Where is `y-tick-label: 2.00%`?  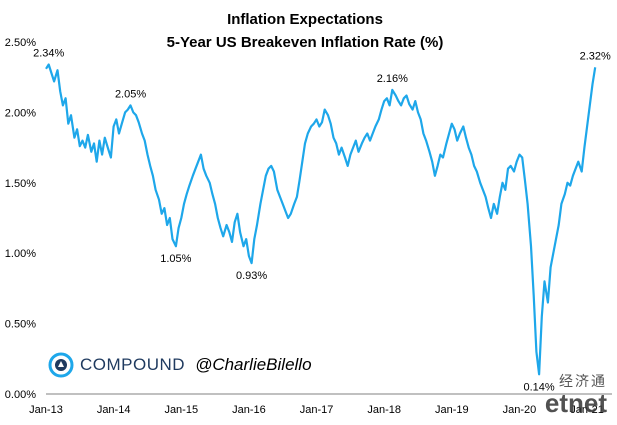
y-tick-label: 2.00% is located at coordinates (20, 113).